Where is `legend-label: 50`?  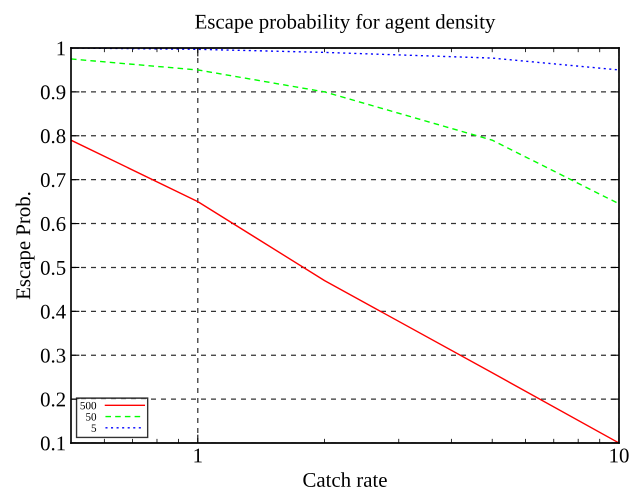 legend-label: 50 is located at coordinates (91, 417).